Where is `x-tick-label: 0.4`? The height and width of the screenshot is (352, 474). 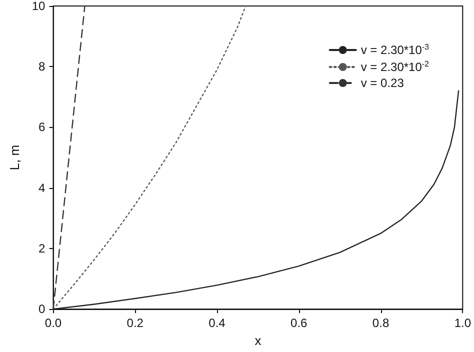 x-tick-label: 0.4 is located at coordinates (217, 323).